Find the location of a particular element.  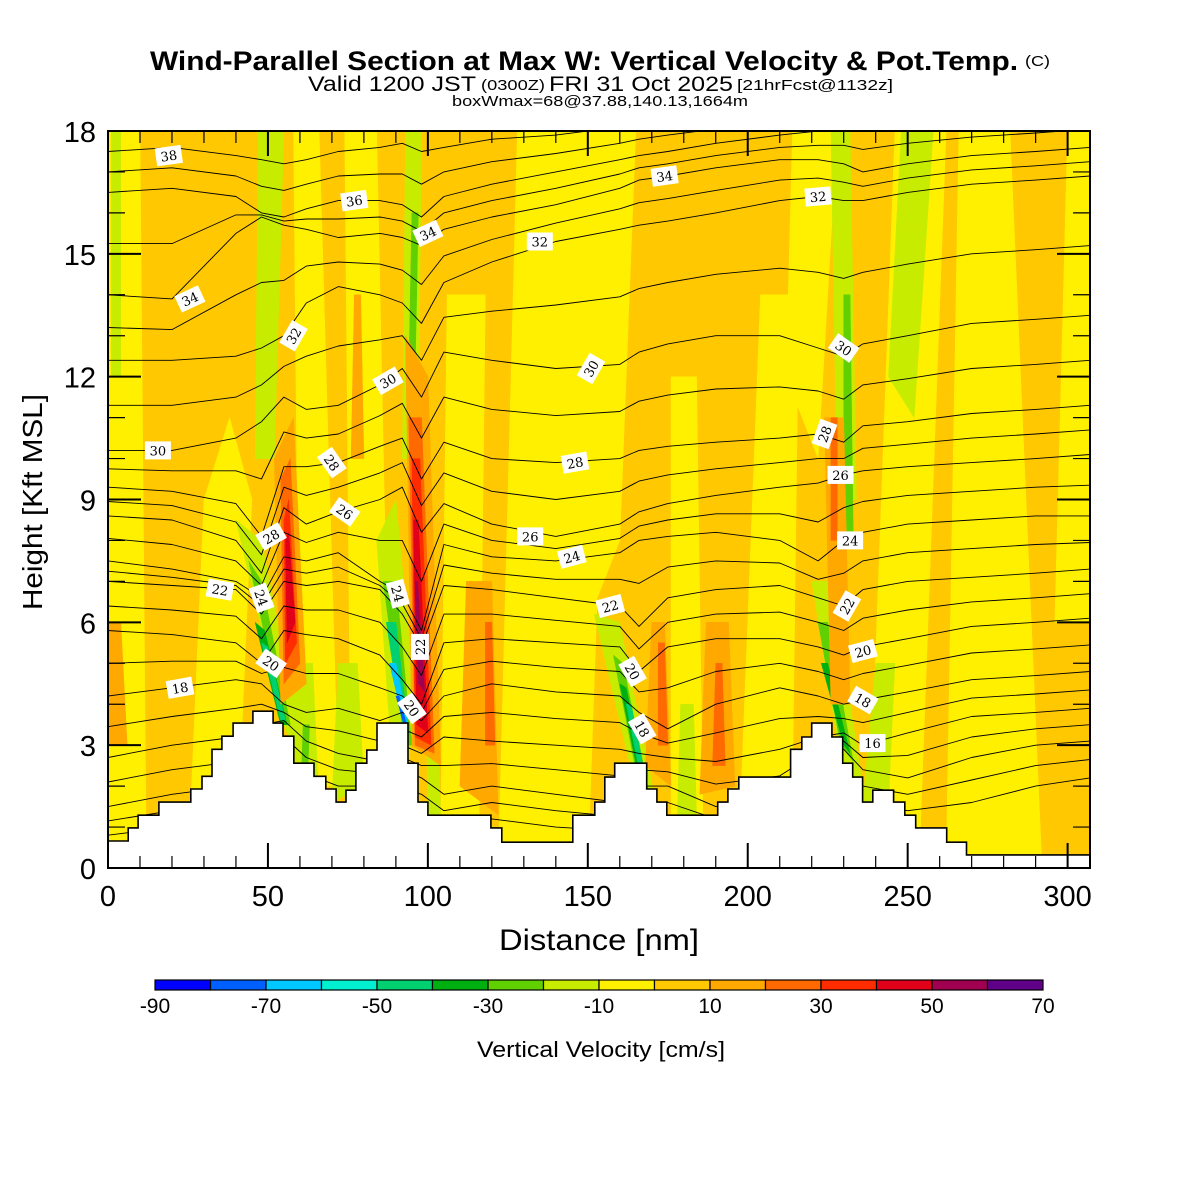

contour-label-text: 30 is located at coordinates (158, 451).